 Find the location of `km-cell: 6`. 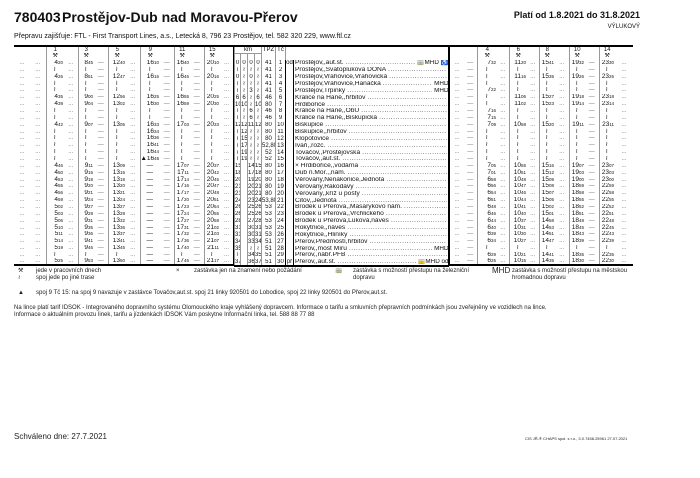

km-cell: 6 is located at coordinates (237, 98).